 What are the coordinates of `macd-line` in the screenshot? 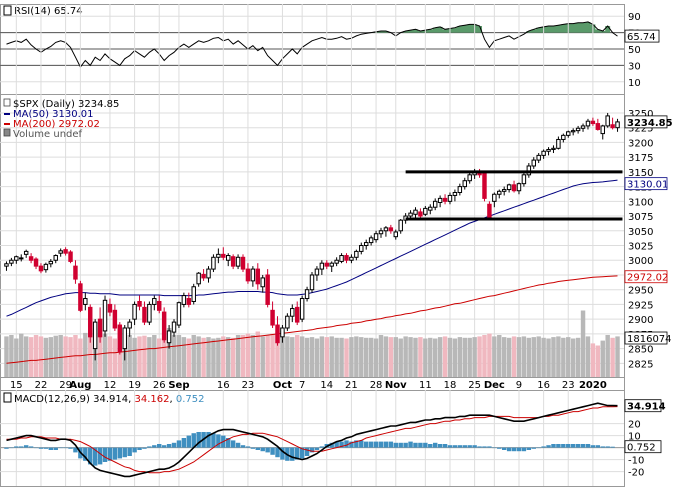 It's located at (312, 440).